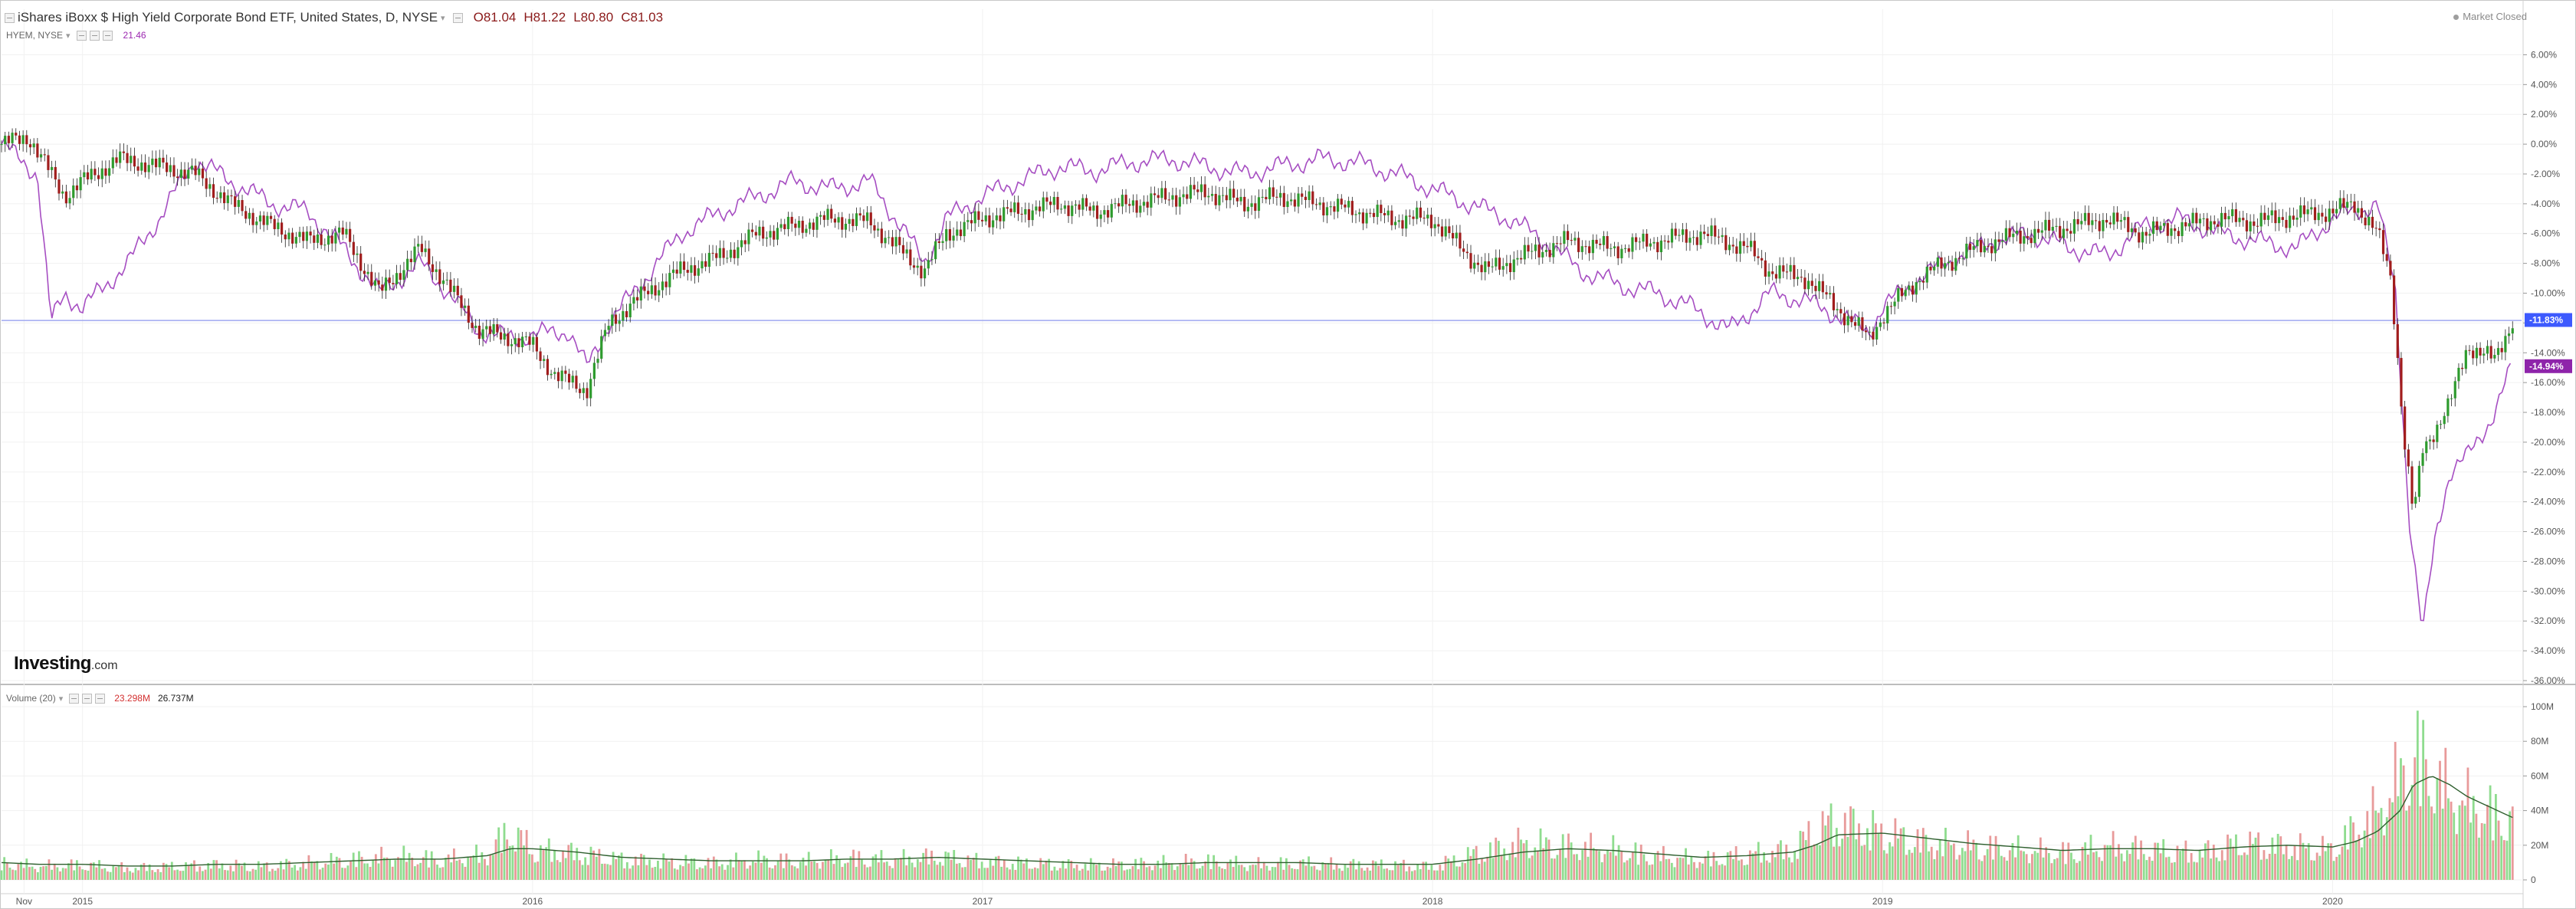 The width and height of the screenshot is (2576, 909). I want to click on compare-settings-button, so click(94, 35).